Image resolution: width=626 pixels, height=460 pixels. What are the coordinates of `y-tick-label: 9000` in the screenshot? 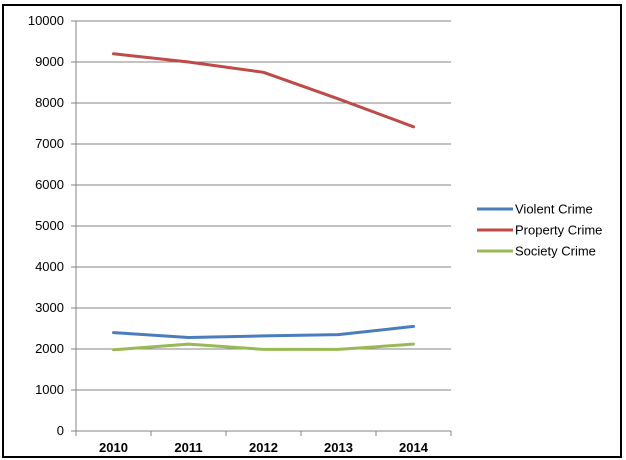 It's located at (49, 61).